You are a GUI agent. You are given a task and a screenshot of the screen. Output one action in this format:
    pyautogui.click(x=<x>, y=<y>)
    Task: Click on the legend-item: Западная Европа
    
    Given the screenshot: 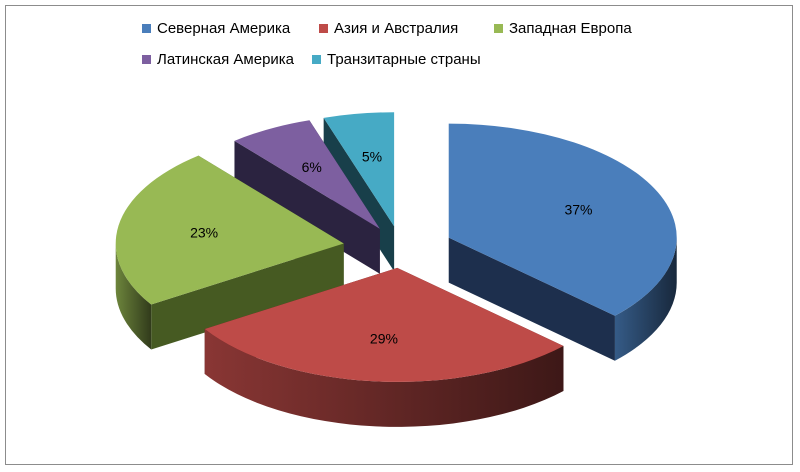 What is the action you would take?
    pyautogui.click(x=563, y=28)
    